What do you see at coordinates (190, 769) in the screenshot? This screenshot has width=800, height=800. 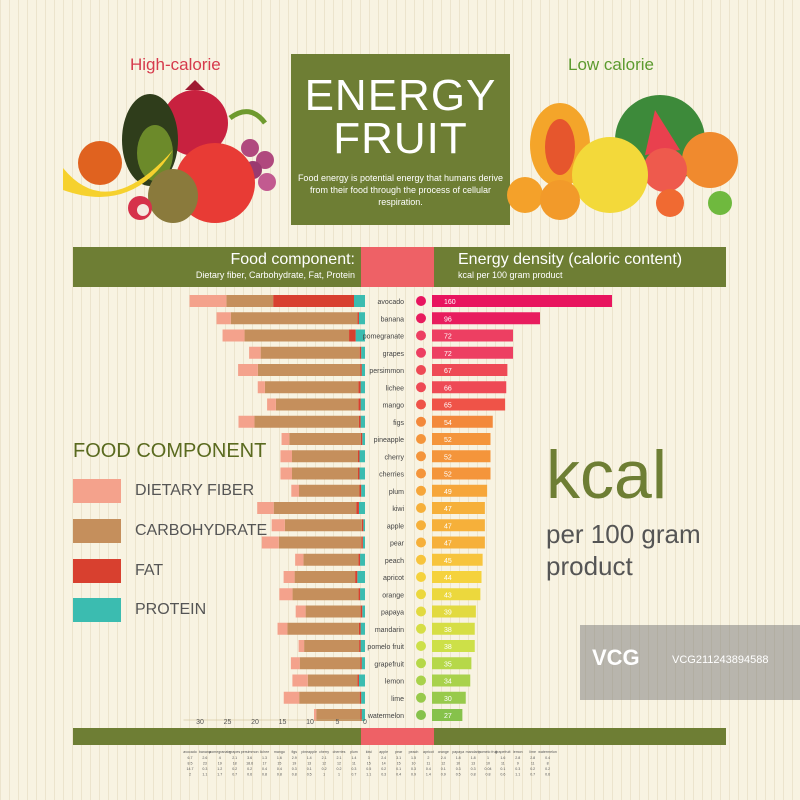 I see `table-cell-fat-avocado: 14.7` at bounding box center [190, 769].